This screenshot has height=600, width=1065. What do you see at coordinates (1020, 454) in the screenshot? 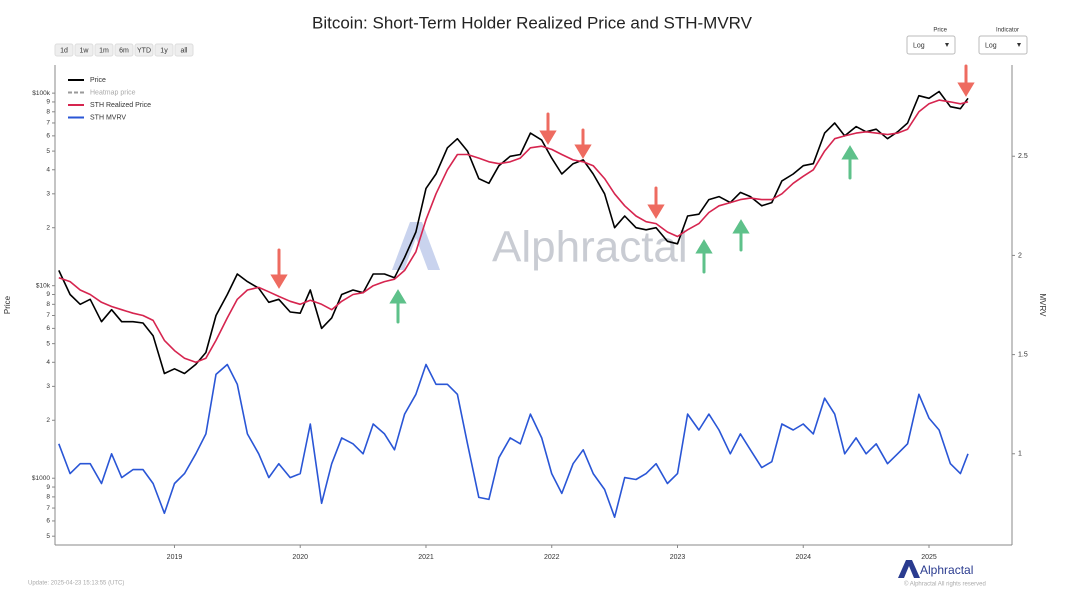
I see `y2-tick-label: 1` at bounding box center [1020, 454].